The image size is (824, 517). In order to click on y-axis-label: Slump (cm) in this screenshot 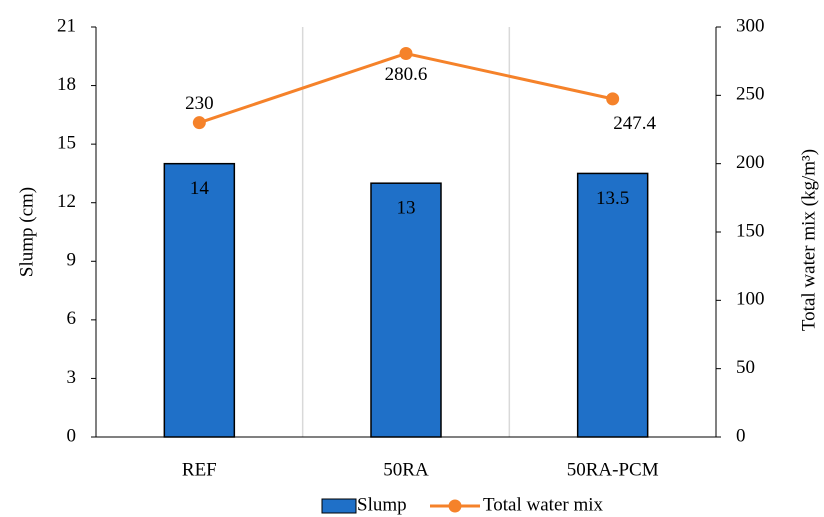, I will do `click(26, 232)`.